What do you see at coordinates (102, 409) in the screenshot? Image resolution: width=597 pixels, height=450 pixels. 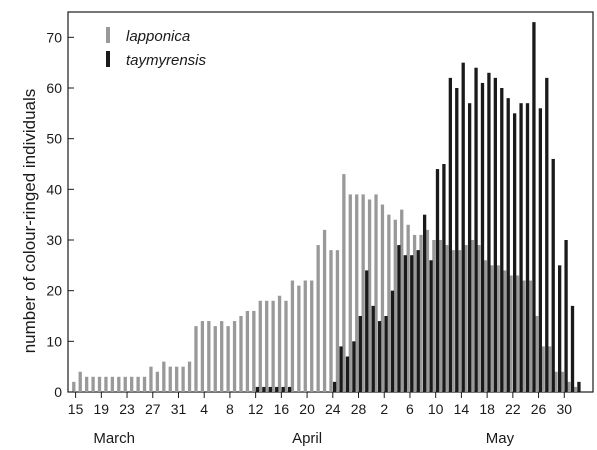 I see `x-tick-label: 19` at bounding box center [102, 409].